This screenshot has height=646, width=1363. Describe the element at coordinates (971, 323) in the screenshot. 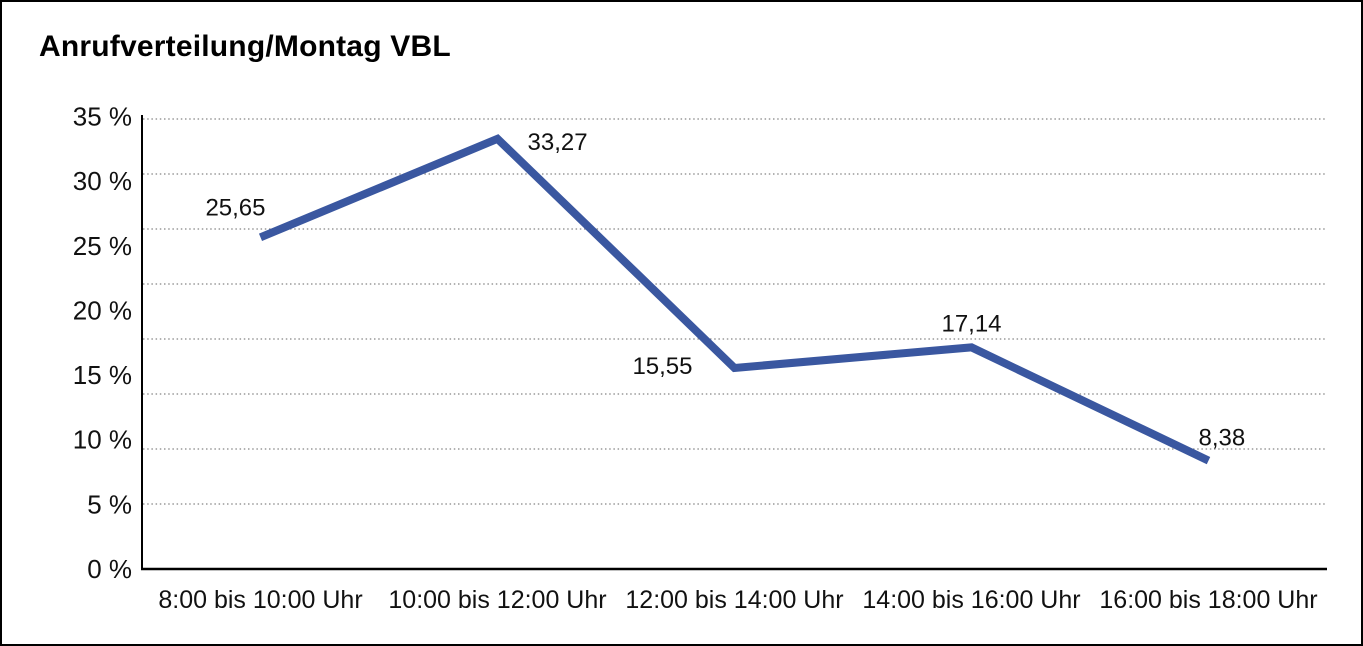

I see `data-value-label: 17,14` at that location.